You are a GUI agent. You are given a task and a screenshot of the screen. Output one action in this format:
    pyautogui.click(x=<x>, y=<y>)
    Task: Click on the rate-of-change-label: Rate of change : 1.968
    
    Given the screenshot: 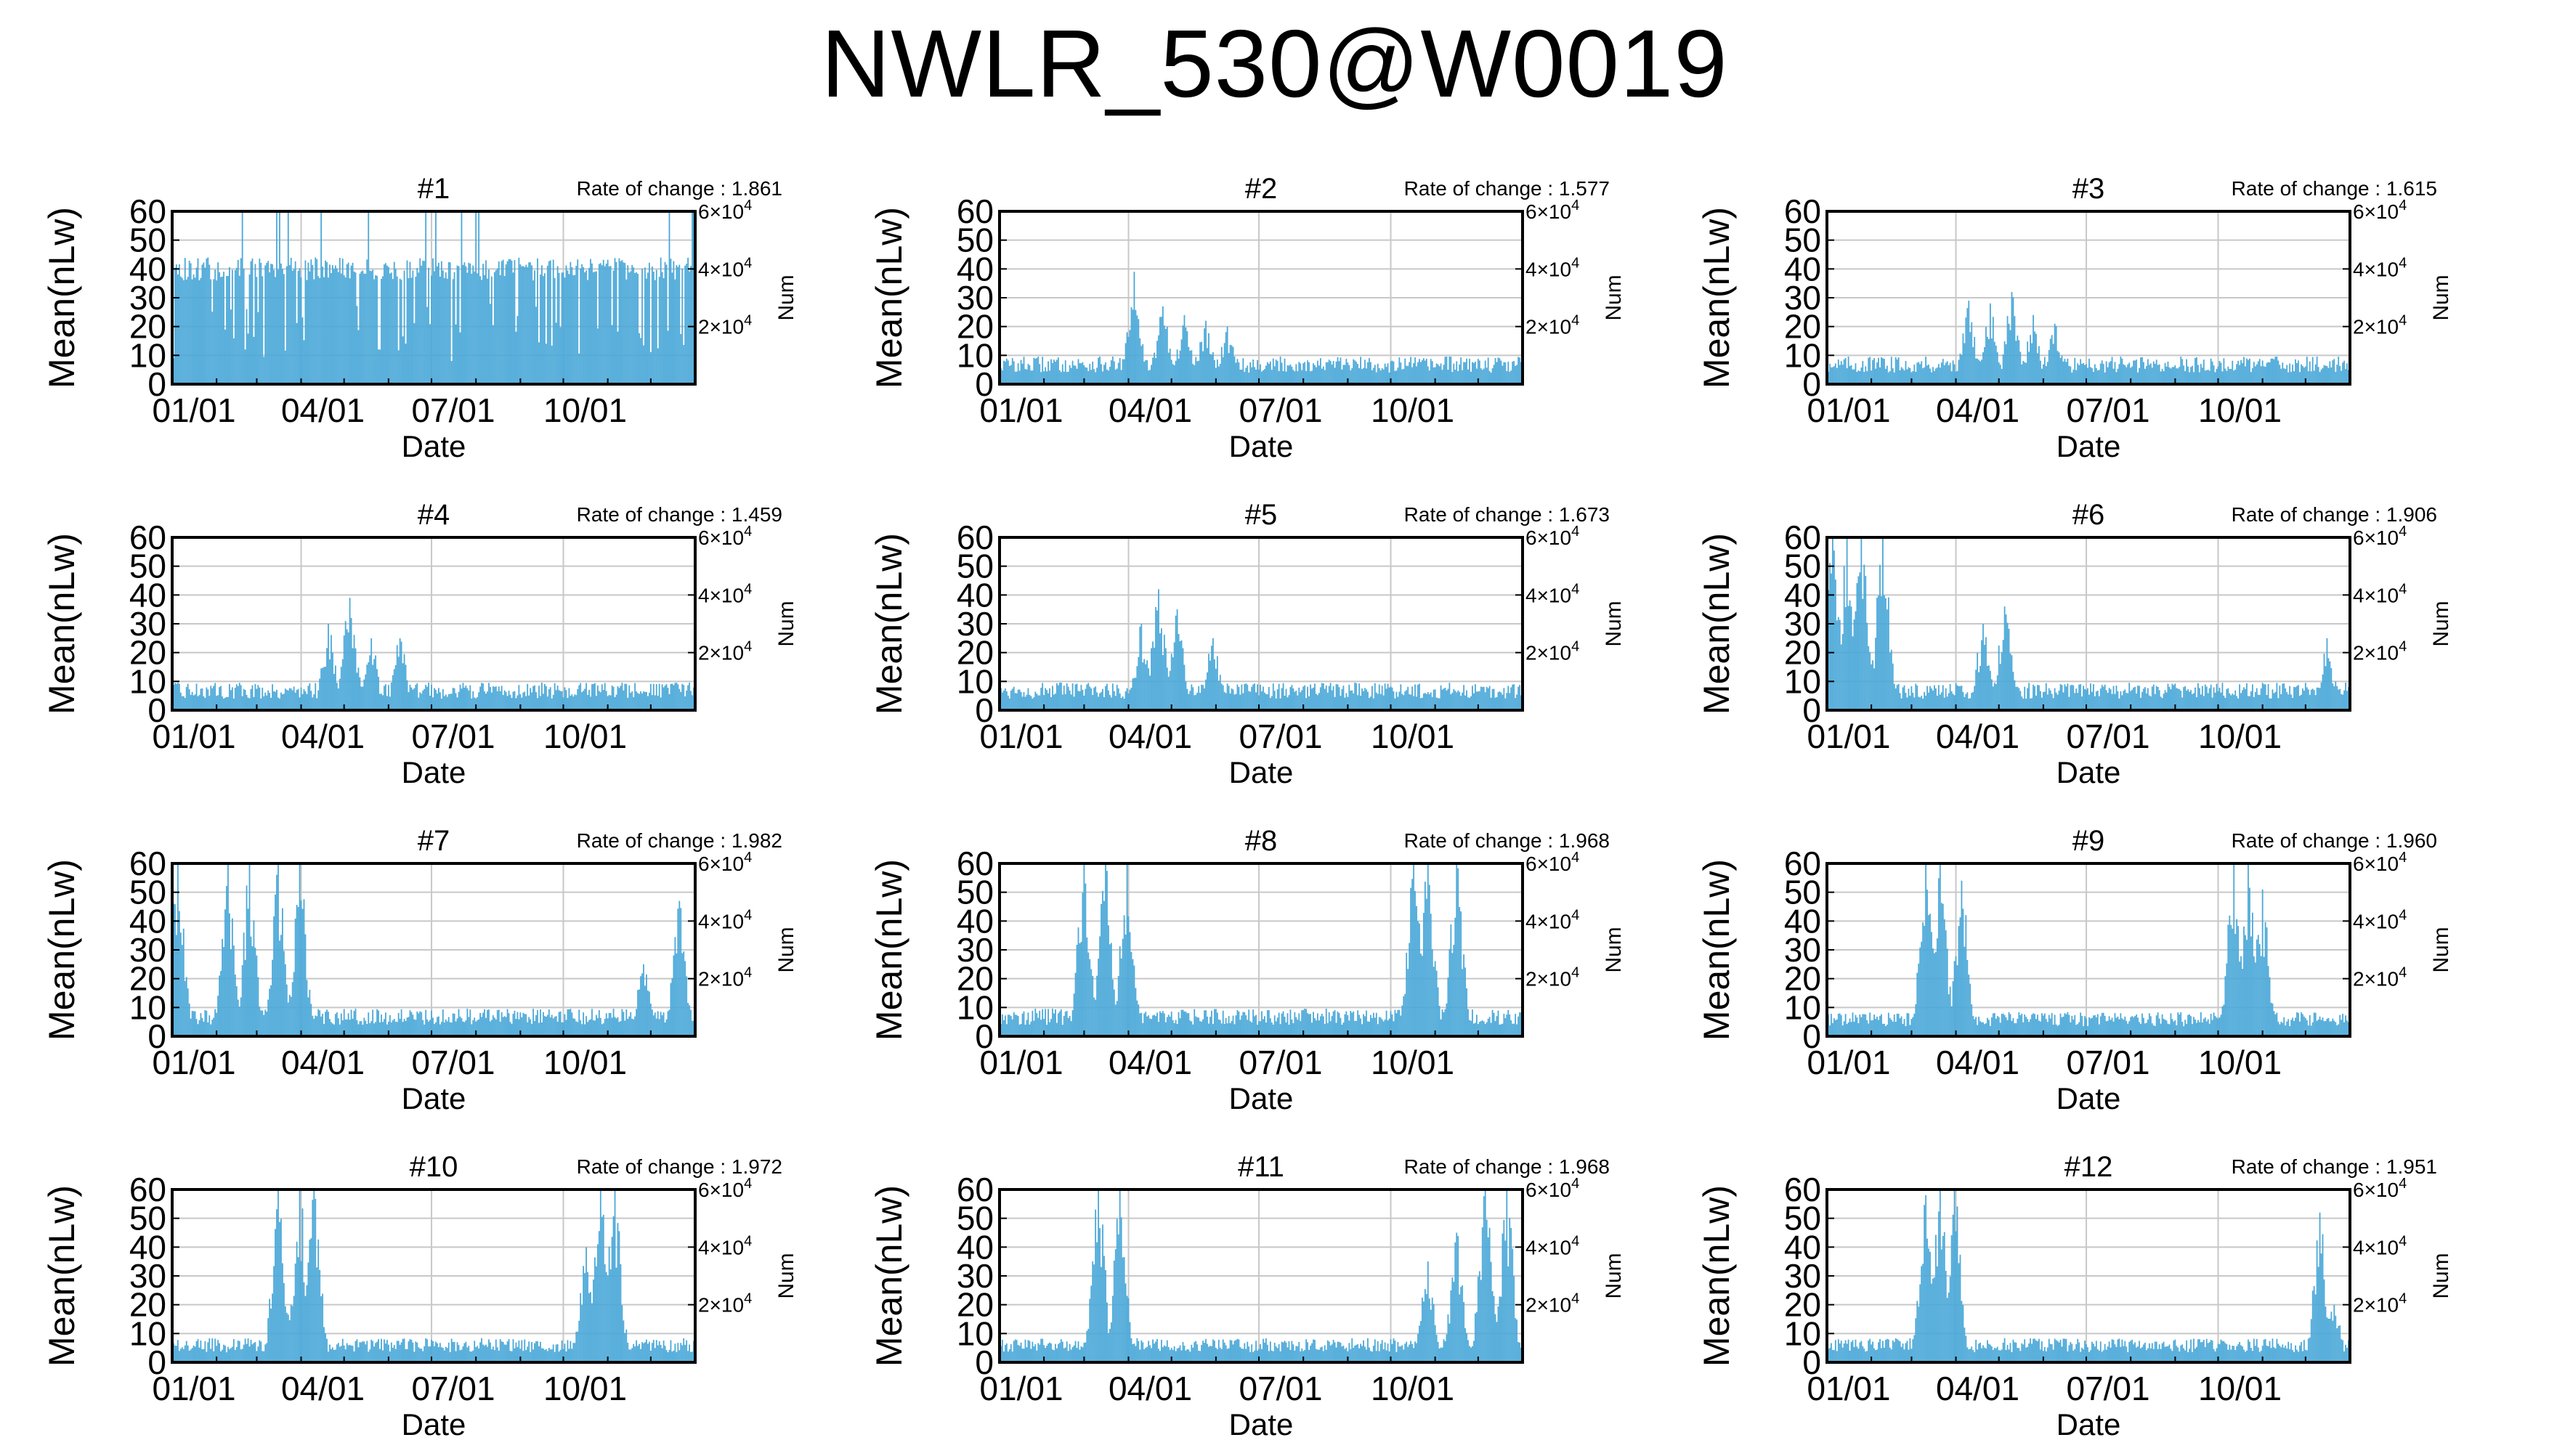 What is the action you would take?
    pyautogui.click(x=1507, y=1166)
    